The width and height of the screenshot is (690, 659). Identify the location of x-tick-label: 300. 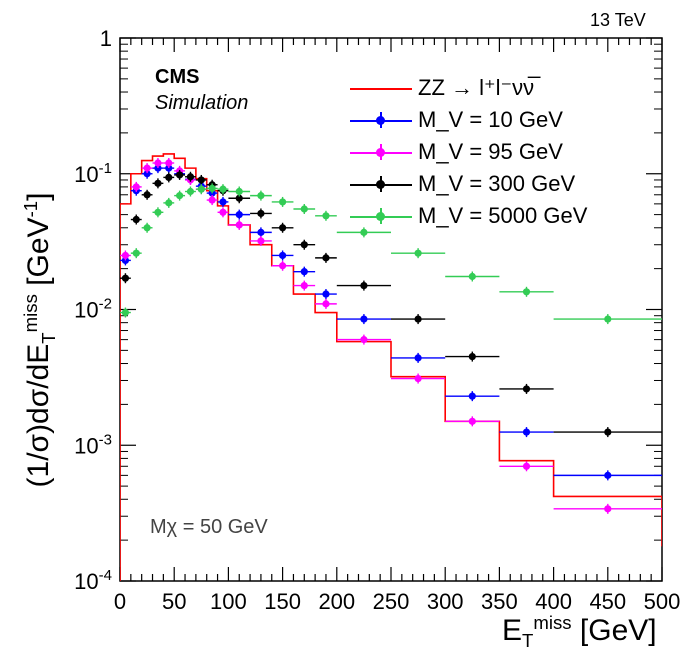
(445, 601).